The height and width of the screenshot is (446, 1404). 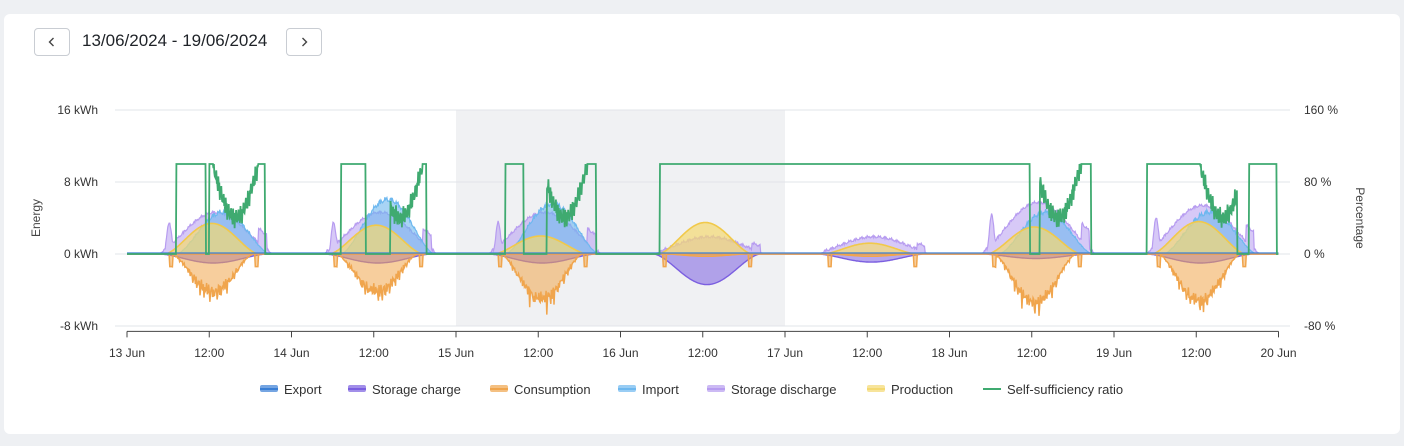 I want to click on legend-item: Storage discharge, so click(x=772, y=389).